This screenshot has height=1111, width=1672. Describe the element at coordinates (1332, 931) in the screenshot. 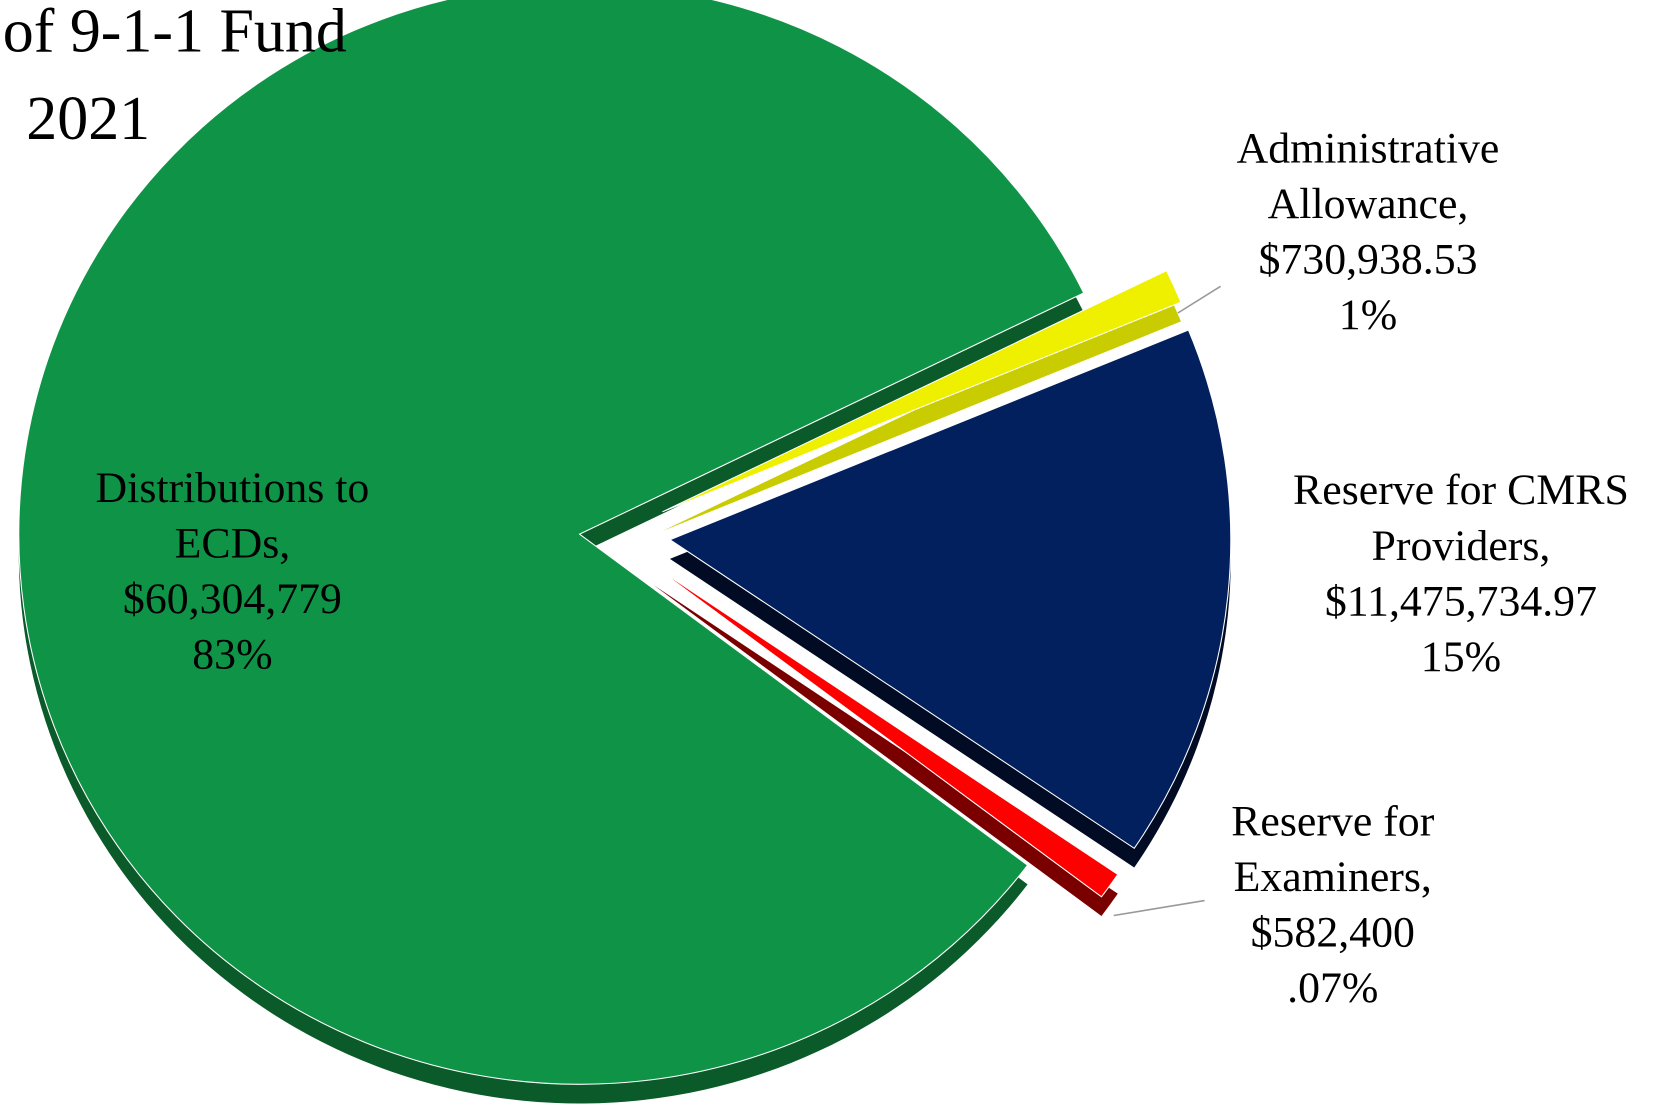

I see `value-label: $582,400` at that location.